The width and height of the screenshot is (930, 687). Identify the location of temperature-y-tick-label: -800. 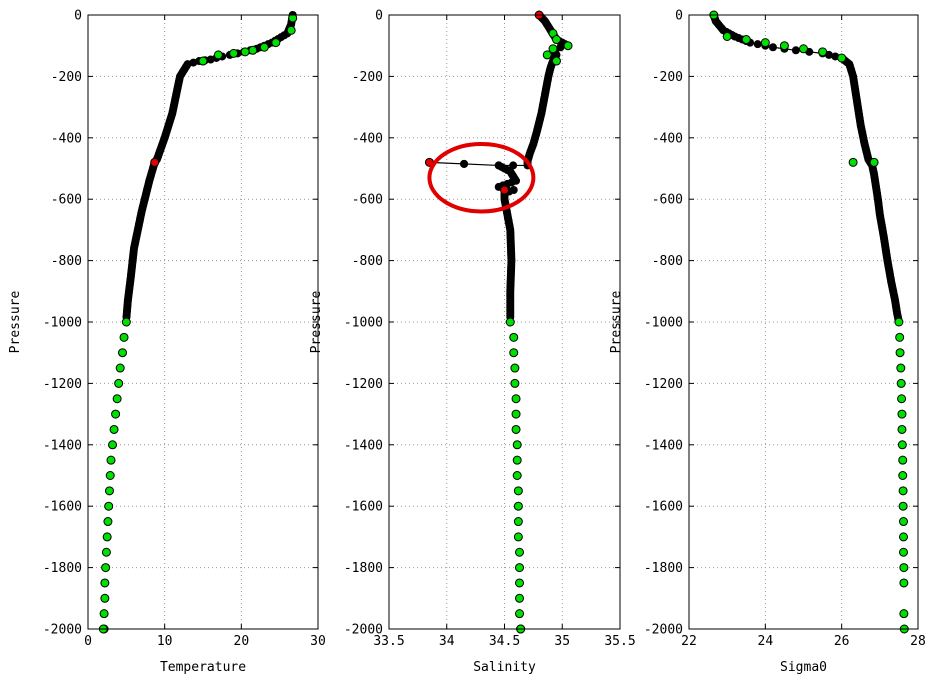
(66, 261).